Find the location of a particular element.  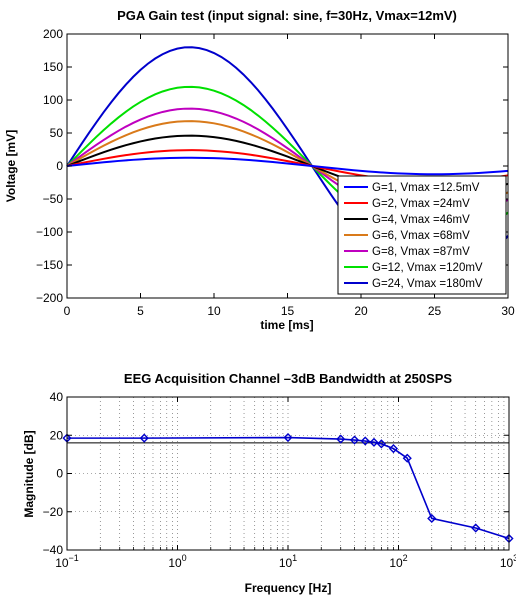

chart1-legend-entry: G=24, Vmax =180mV is located at coordinates (427, 284).